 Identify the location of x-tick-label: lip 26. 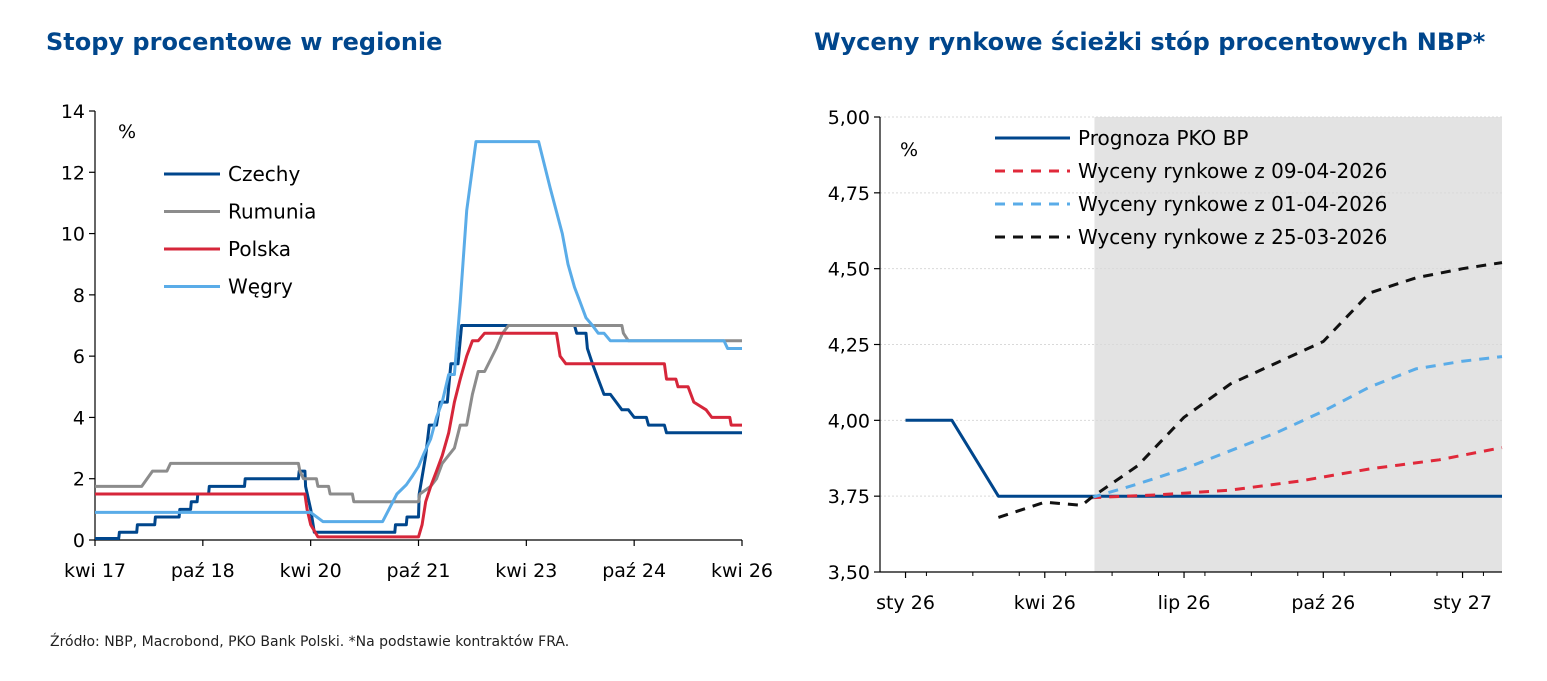
(1184, 603).